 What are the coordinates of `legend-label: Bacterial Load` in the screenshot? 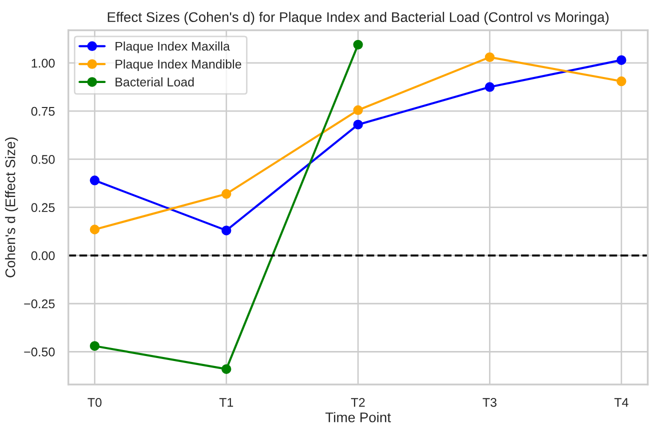 It's located at (155, 81).